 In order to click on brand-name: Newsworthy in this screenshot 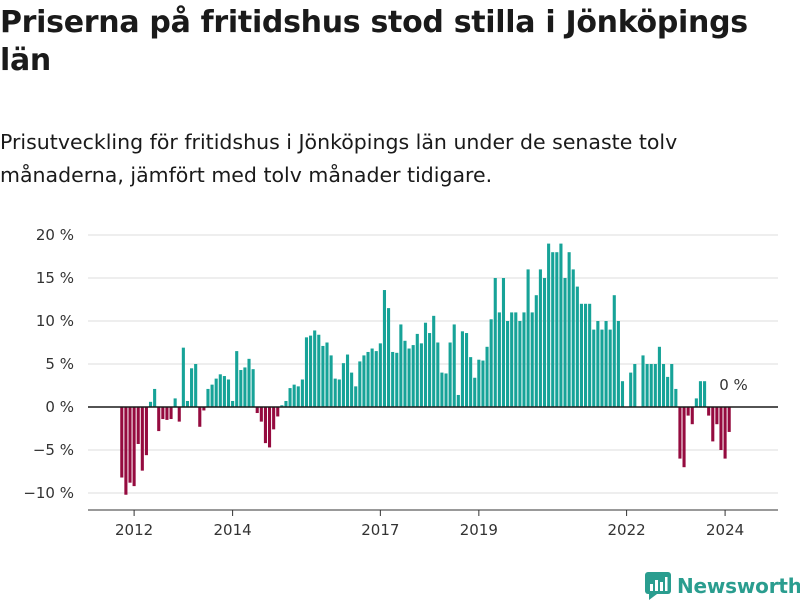, I will do `click(738, 586)`.